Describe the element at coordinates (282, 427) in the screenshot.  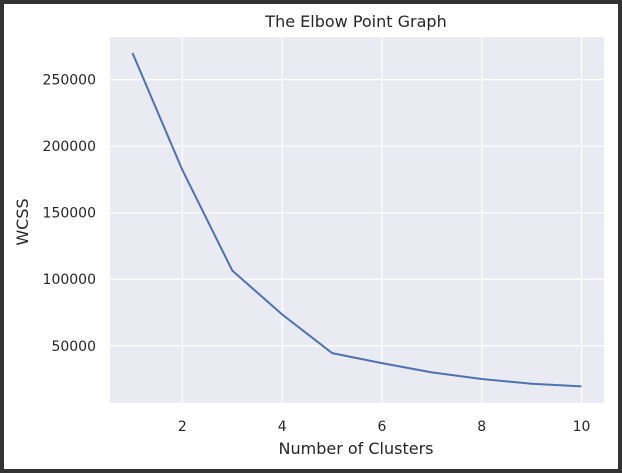
I see `x-tick-label: 4` at that location.